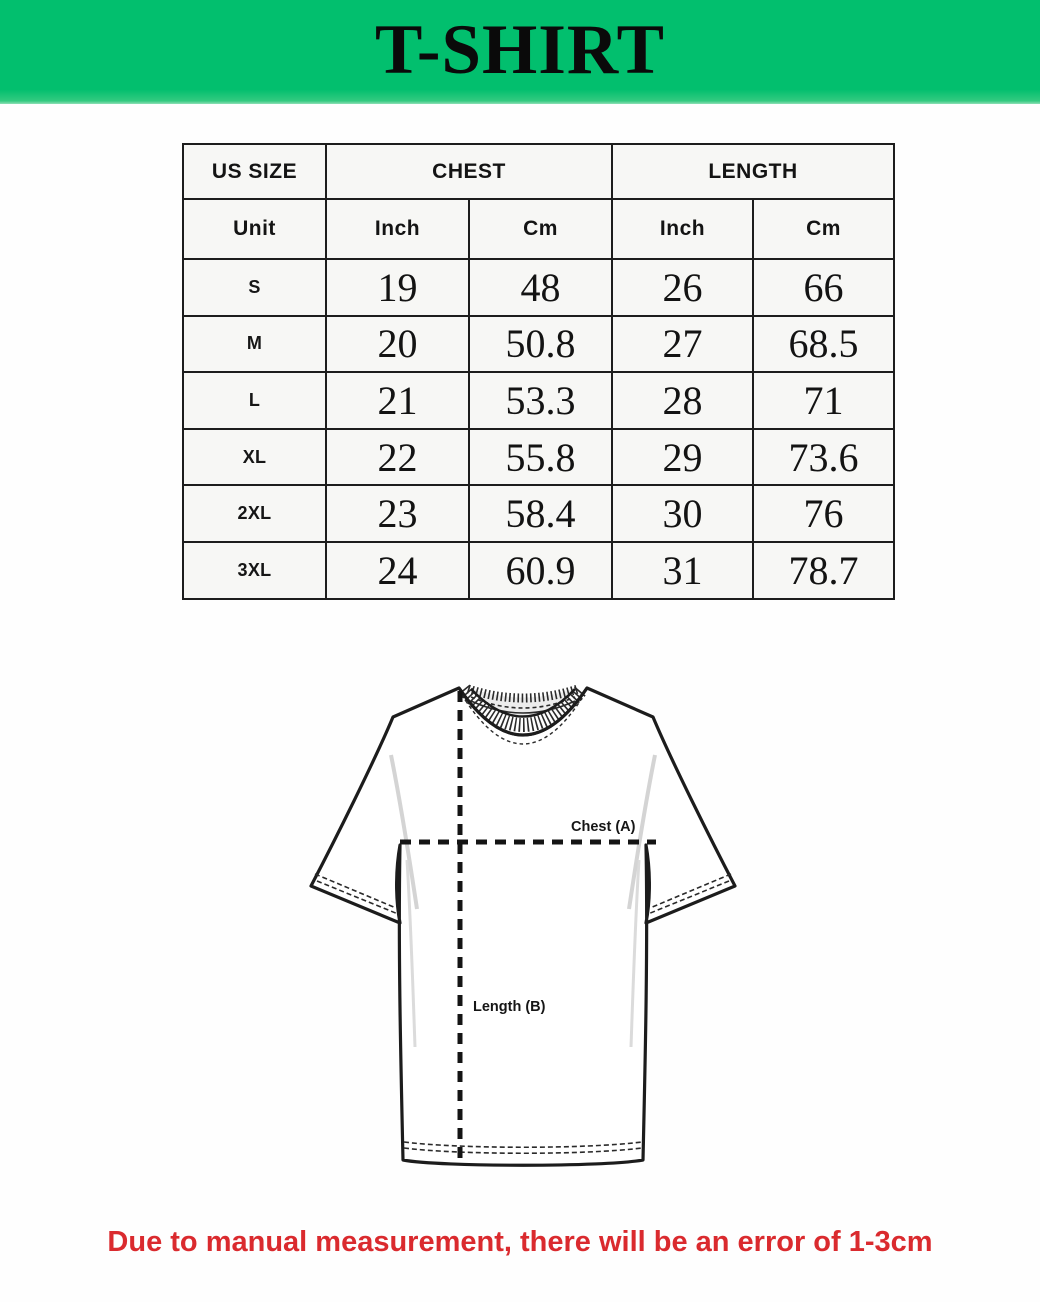 The image size is (1040, 1302). Describe the element at coordinates (682, 229) in the screenshot. I see `length-inch-header: Inch` at that location.